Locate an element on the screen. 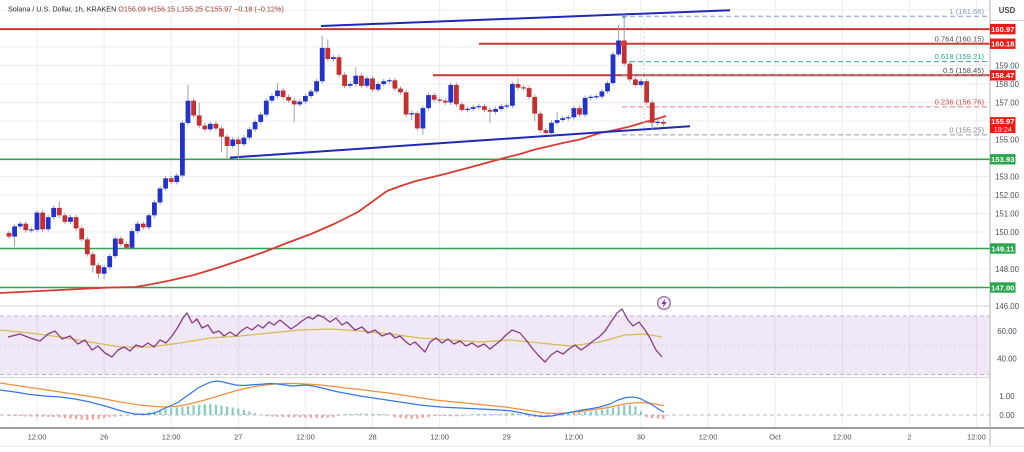  svg-text: 28 is located at coordinates (372, 437).